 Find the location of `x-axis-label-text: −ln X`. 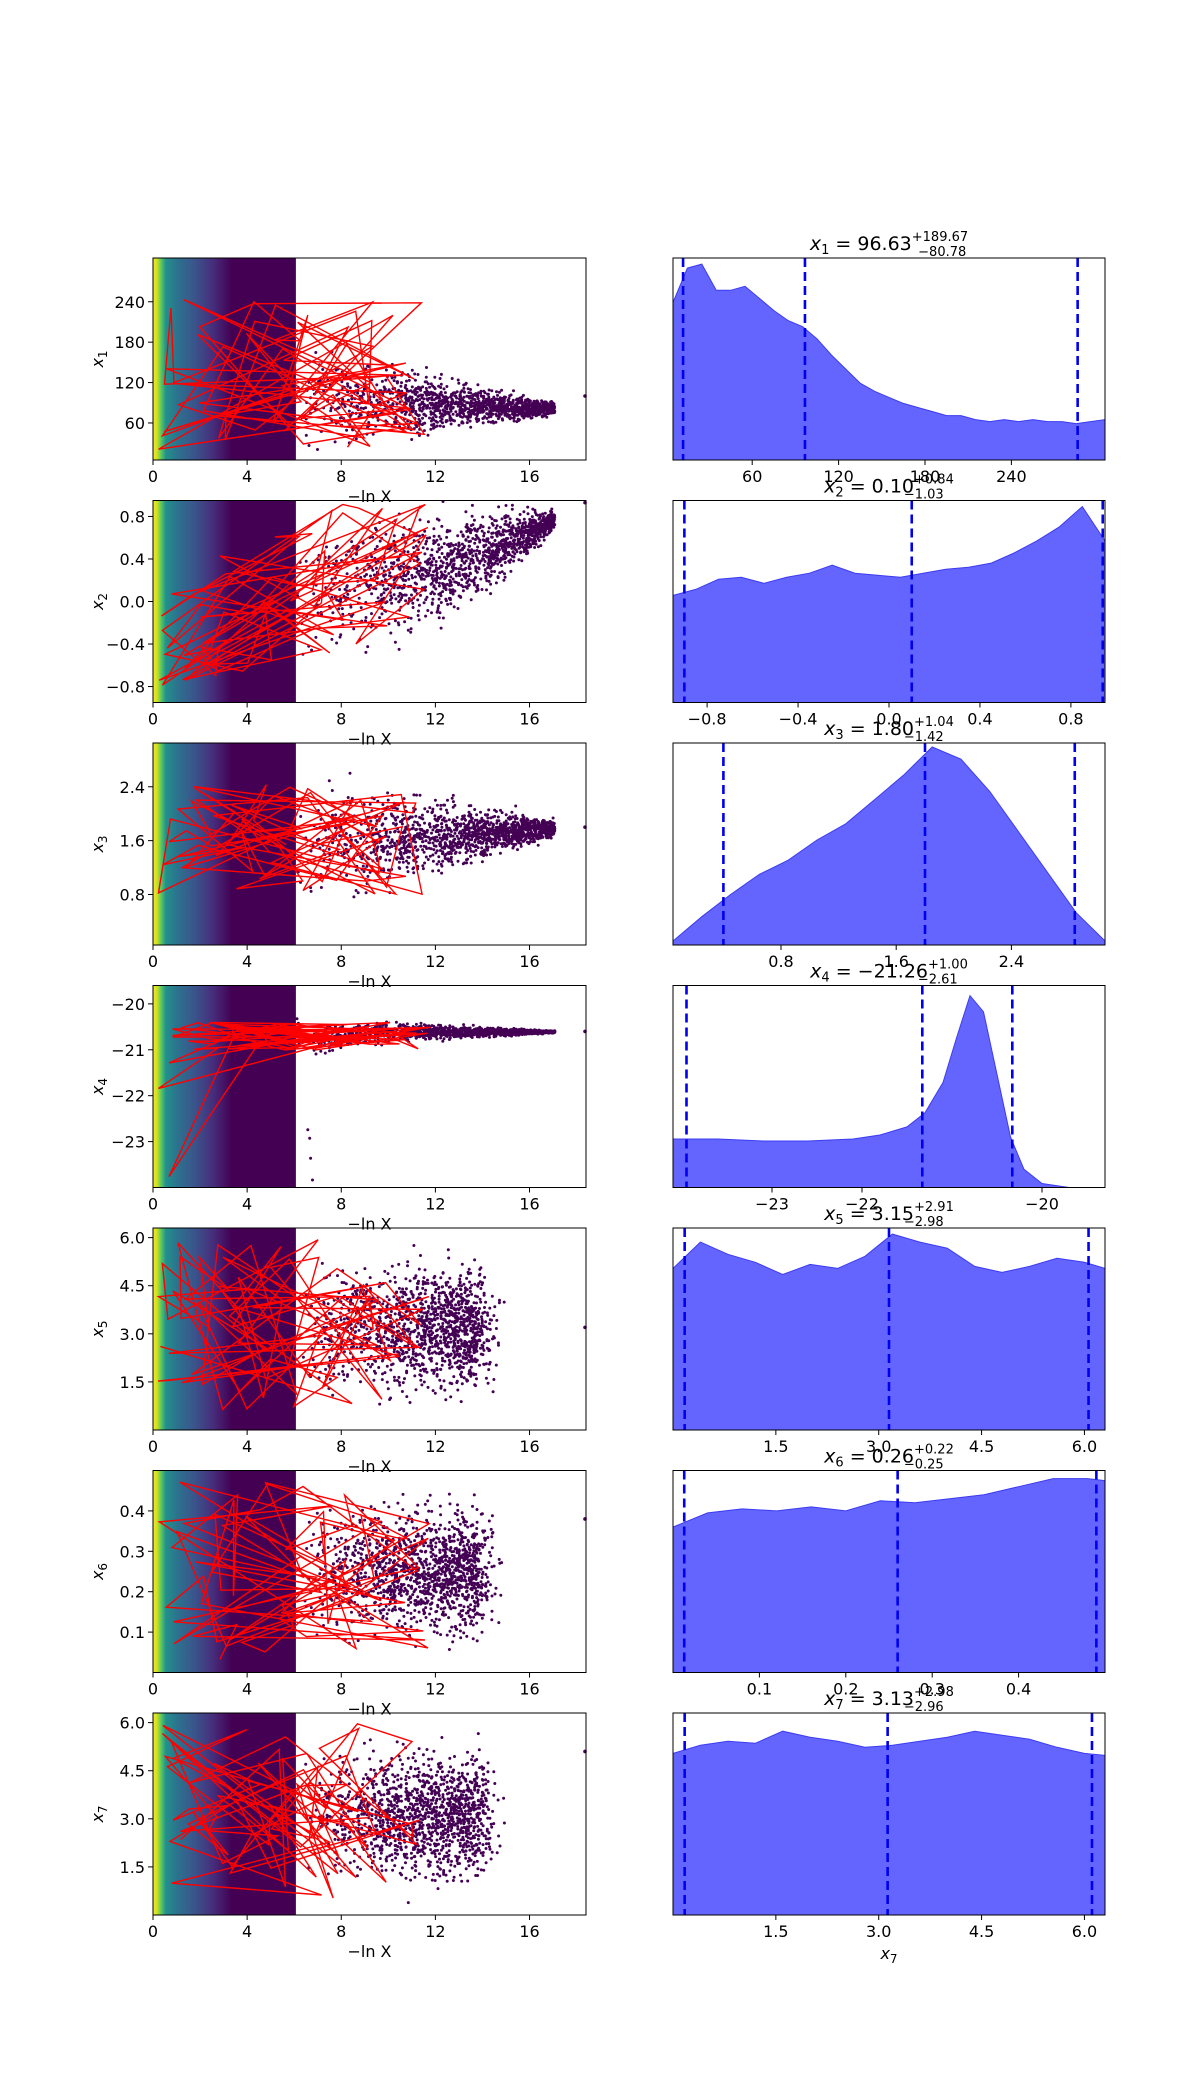

x-axis-label-text: −ln X is located at coordinates (369, 496).